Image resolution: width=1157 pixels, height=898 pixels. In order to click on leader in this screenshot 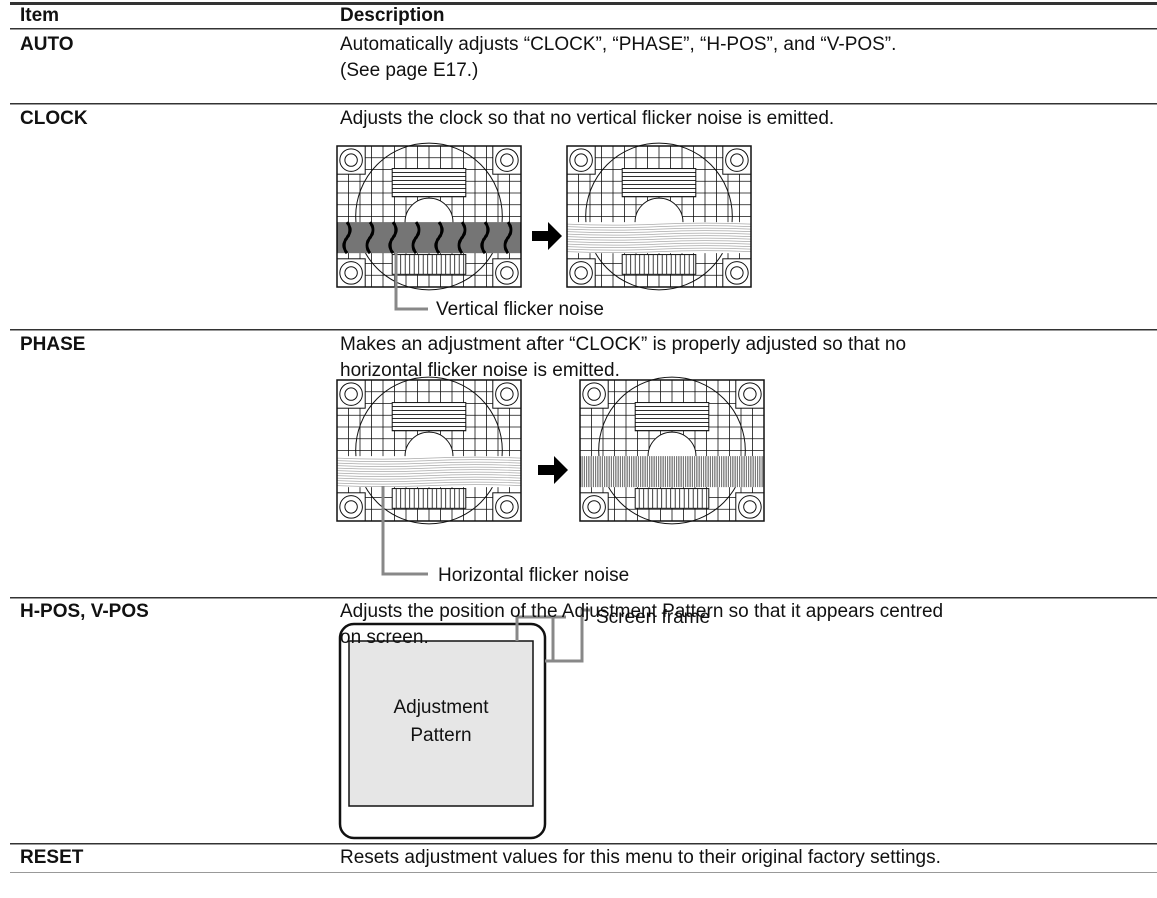, I will do `click(411, 281)`.